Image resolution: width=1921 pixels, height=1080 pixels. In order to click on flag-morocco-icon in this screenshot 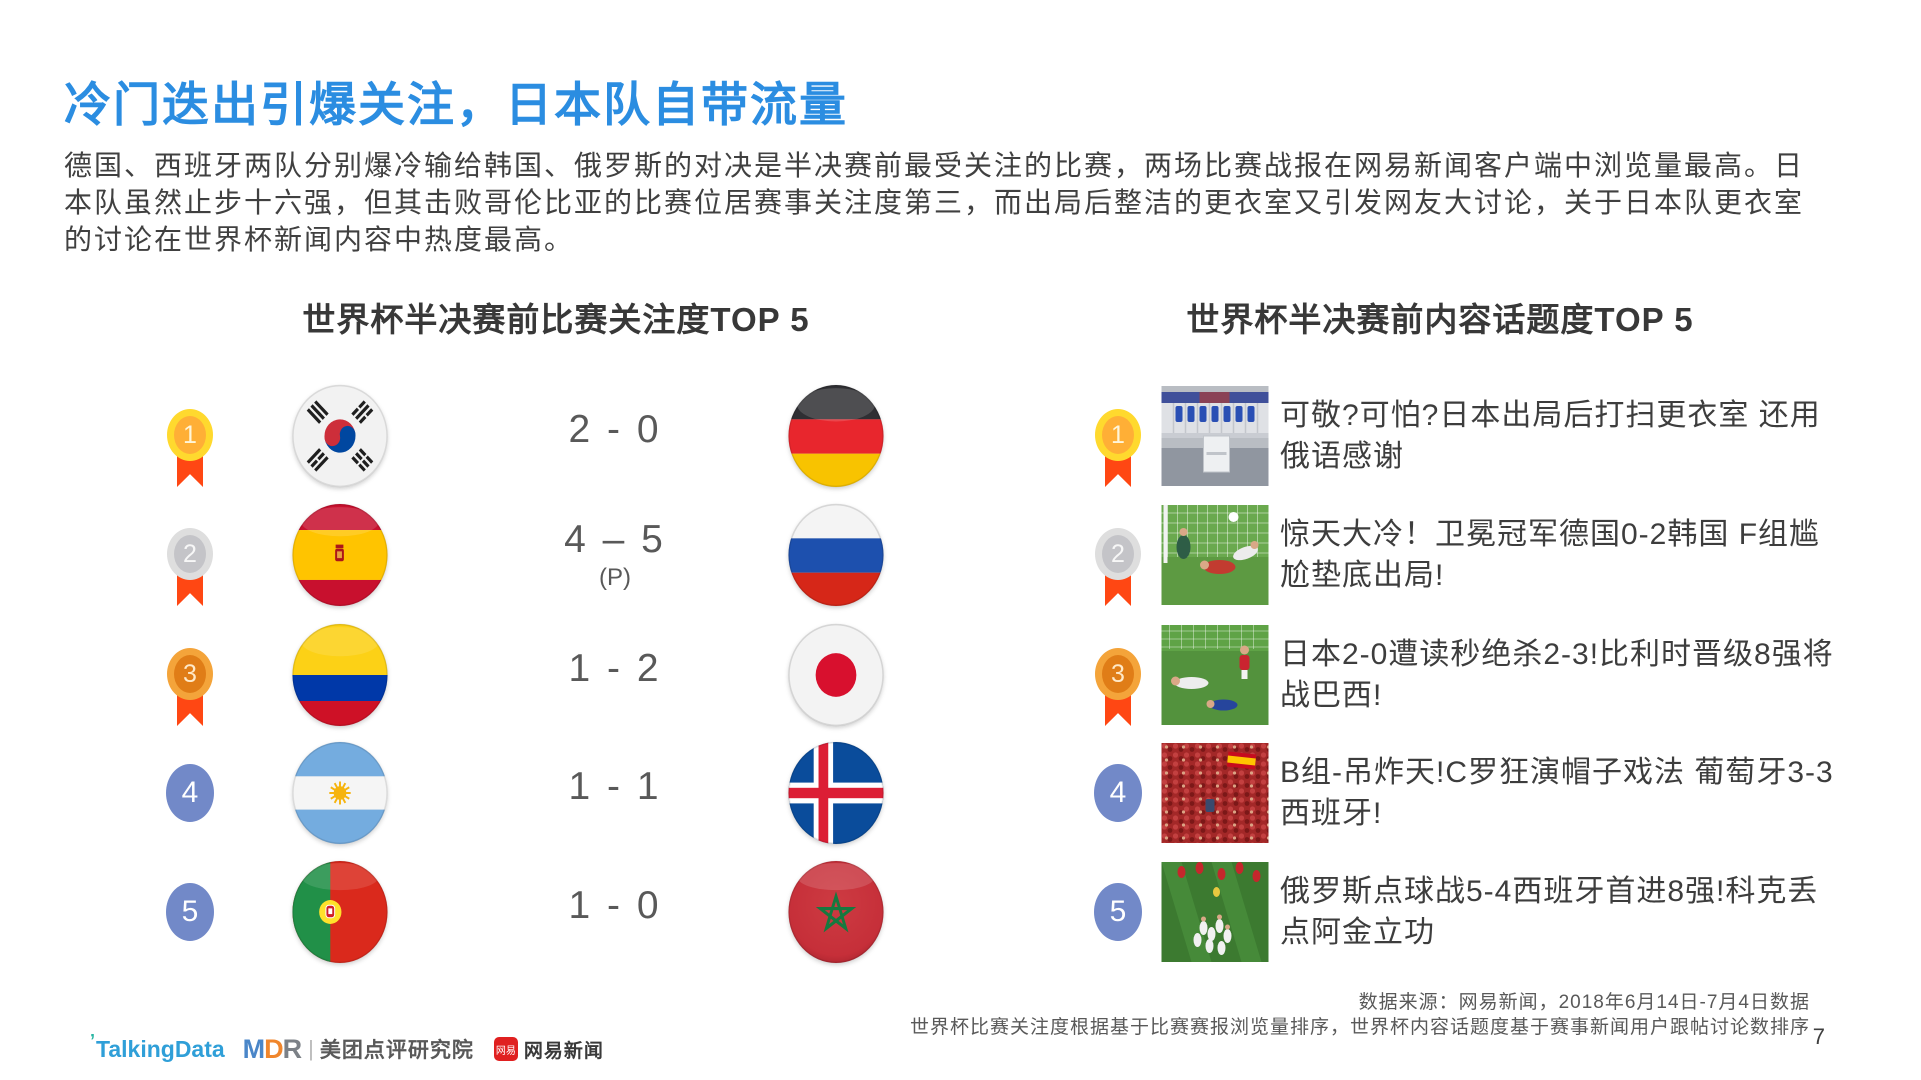, I will do `click(836, 912)`.